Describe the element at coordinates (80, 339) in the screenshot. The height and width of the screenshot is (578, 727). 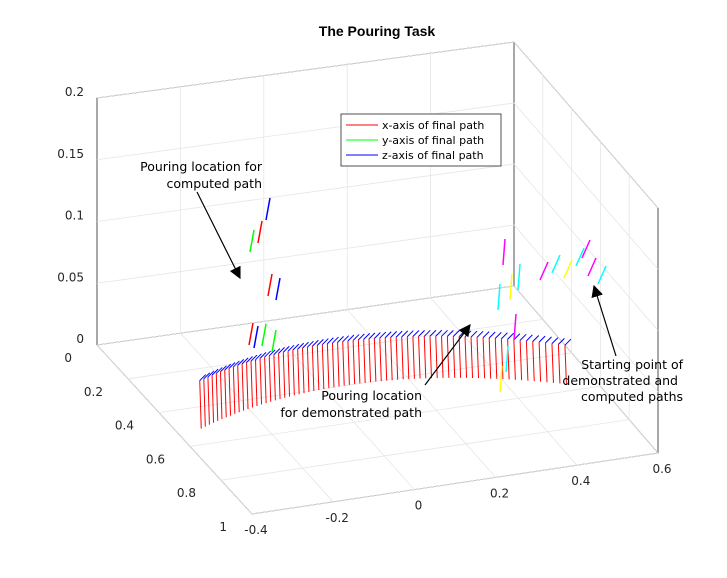
I see `z-tick-label: 0` at that location.